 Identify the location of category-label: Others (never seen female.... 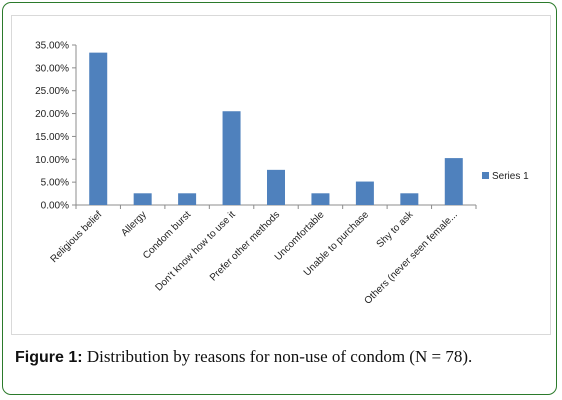
(411, 257).